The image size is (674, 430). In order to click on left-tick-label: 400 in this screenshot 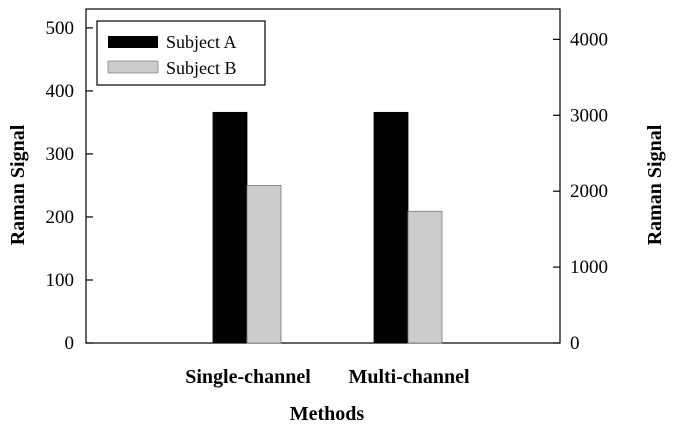, I will do `click(60, 91)`.